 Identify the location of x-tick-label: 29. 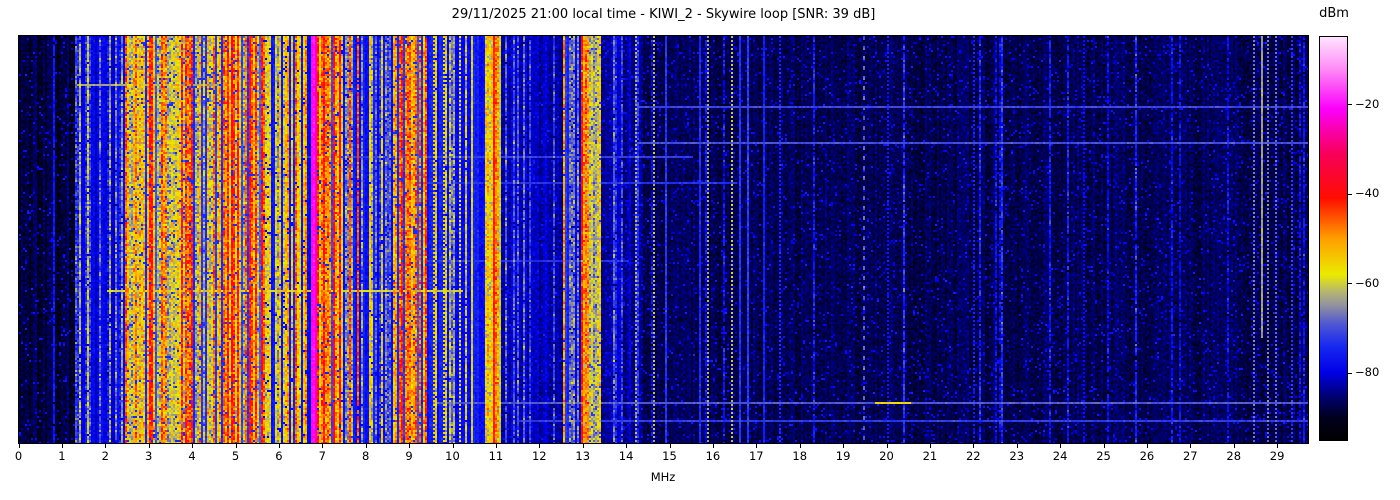
(1277, 456).